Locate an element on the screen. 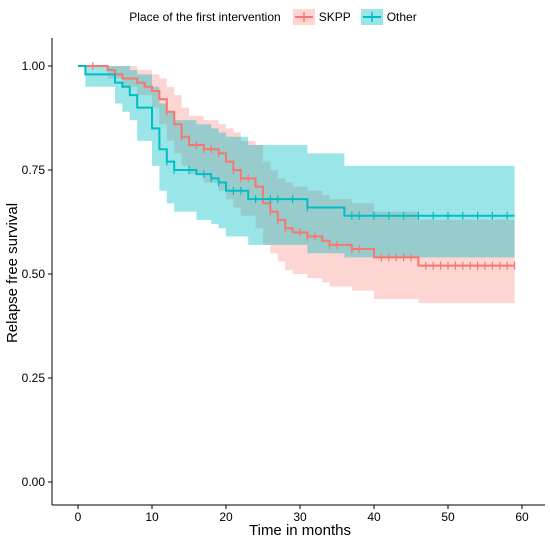 This screenshot has width=550, height=544. legend-label-other: Other is located at coordinates (401, 17).